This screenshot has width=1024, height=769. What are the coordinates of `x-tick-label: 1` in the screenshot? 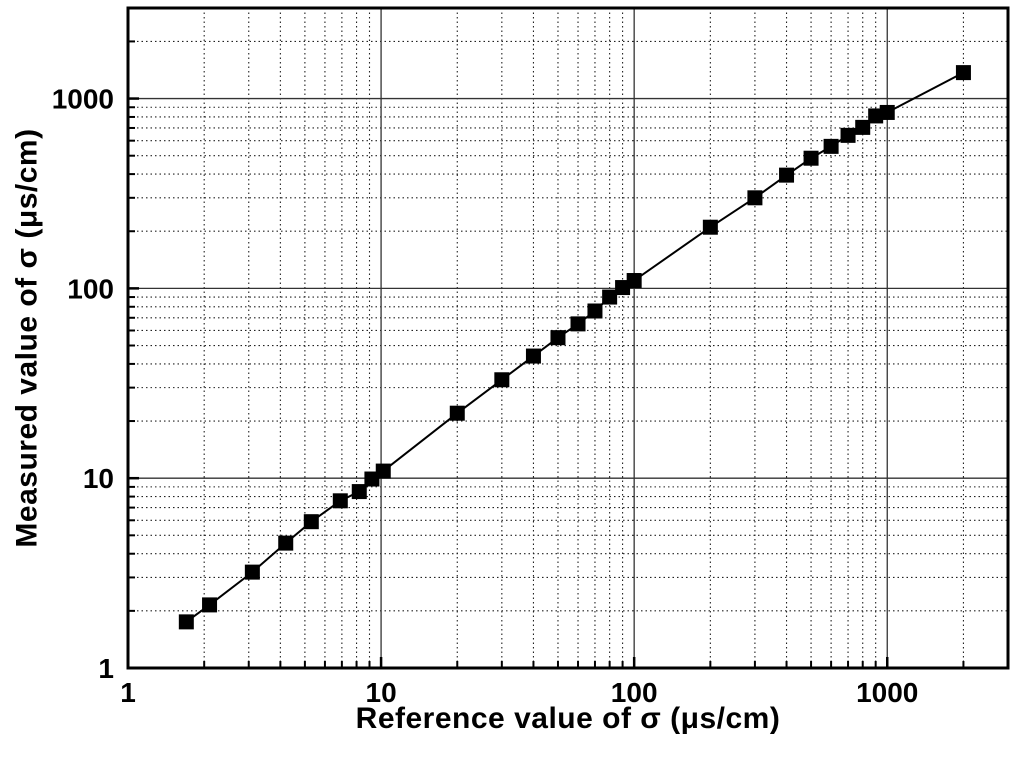 It's located at (128, 692).